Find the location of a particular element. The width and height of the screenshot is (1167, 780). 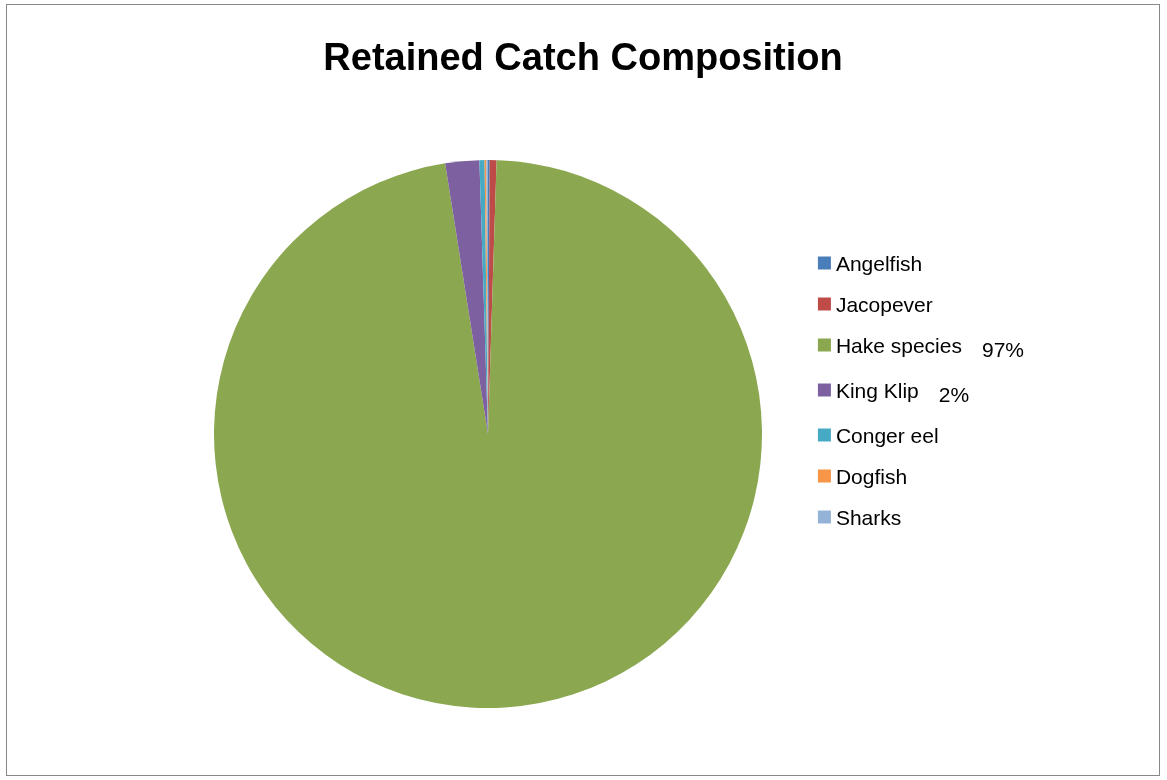

chart-title: Retained Catch Composition is located at coordinates (583, 57).